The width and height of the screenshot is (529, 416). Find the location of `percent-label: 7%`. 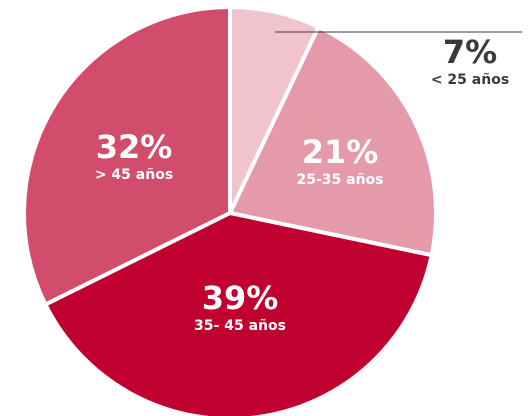

percent-label: 7% is located at coordinates (470, 52).